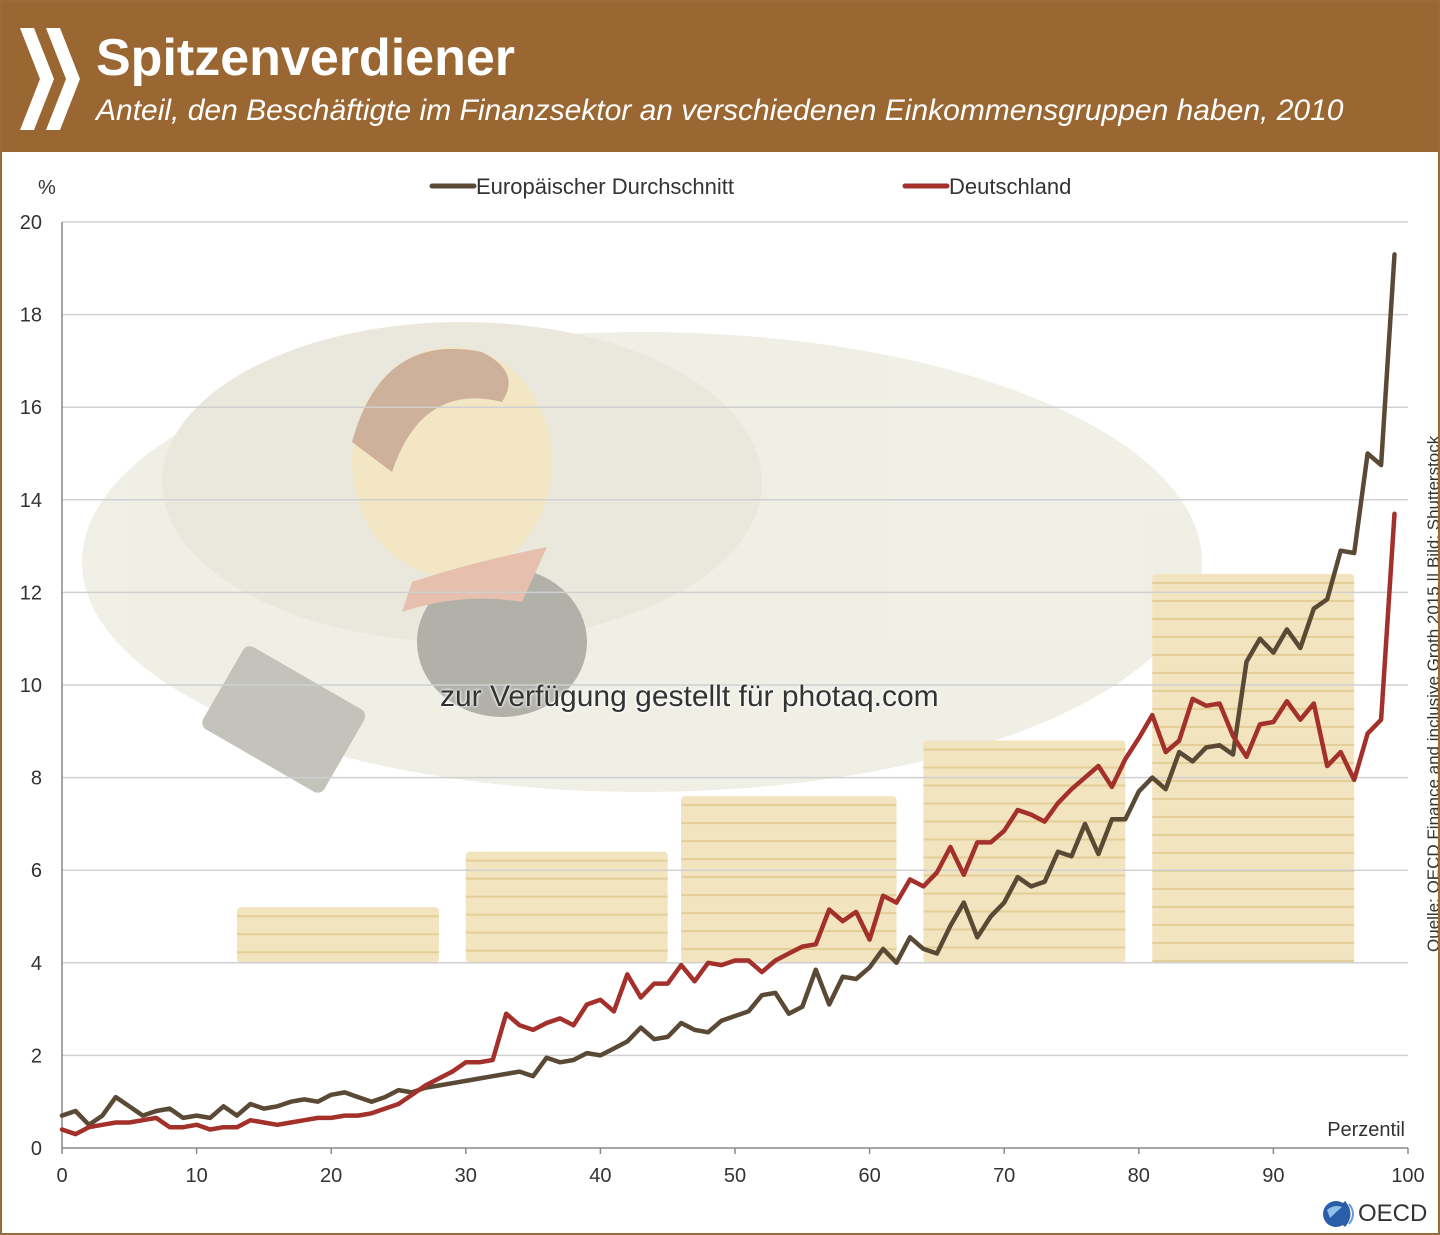 The image size is (1440, 1235). Describe the element at coordinates (689, 696) in the screenshot. I see `watermark-text: zur Verfügung gestellt für photaq.com` at that location.